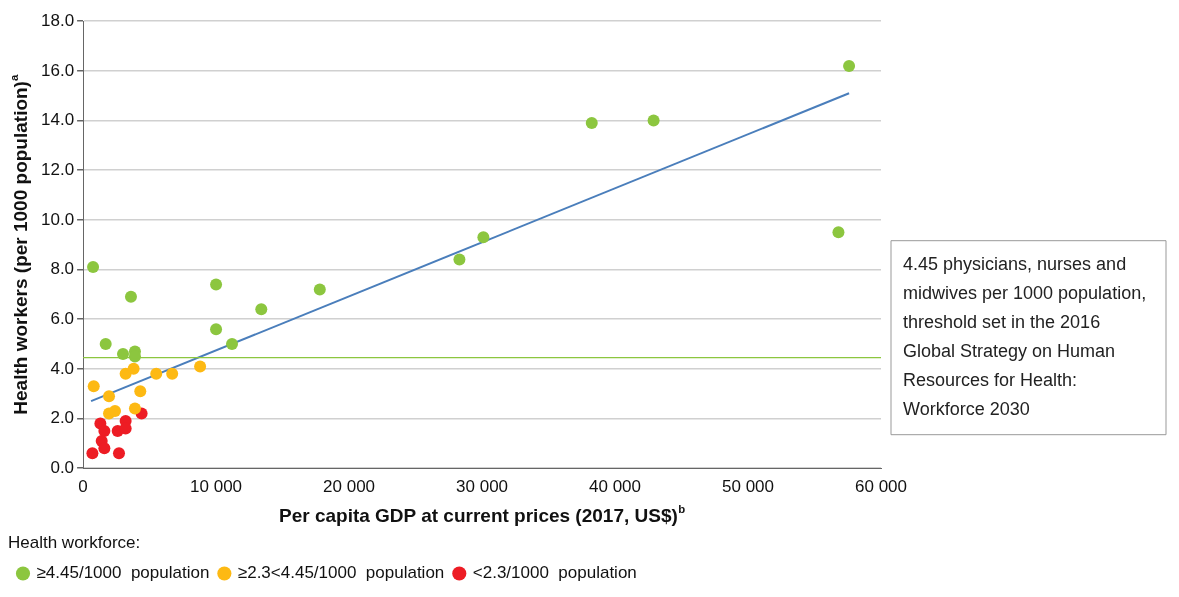  I want to click on y-tick-label: 8.0, so click(62, 269).